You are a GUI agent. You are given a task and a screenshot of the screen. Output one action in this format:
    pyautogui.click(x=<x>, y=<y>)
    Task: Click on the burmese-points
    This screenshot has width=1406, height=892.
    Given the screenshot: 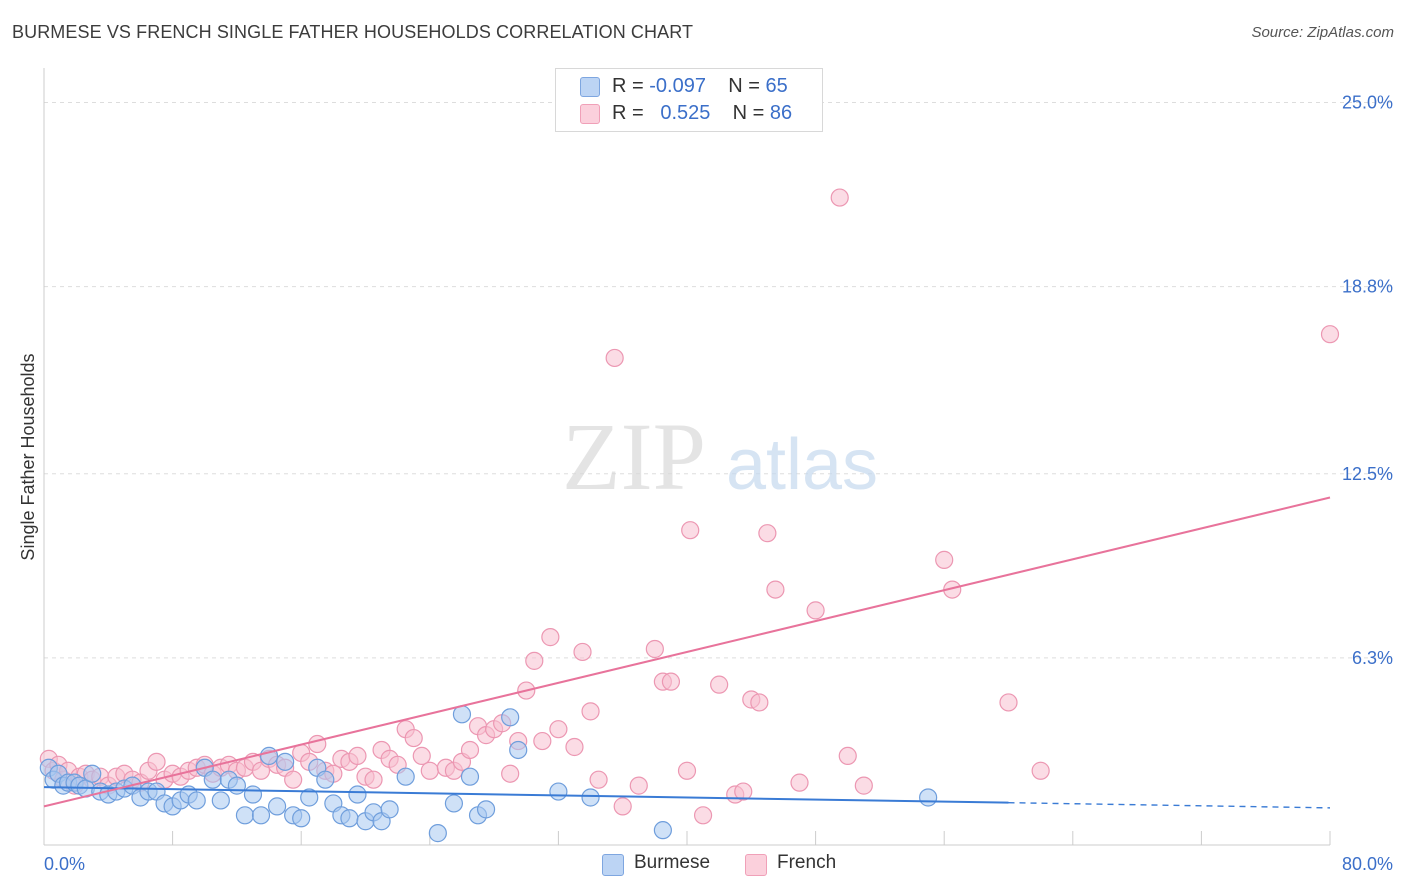 What is the action you would take?
    pyautogui.click(x=488, y=774)
    